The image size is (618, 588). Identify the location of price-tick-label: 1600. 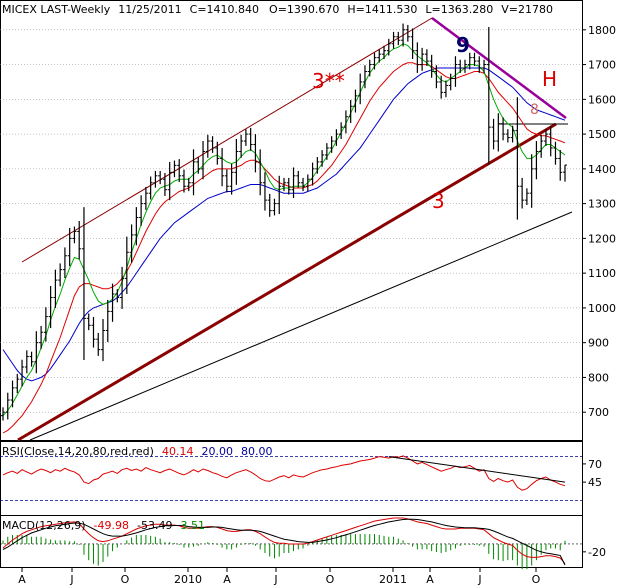
(602, 99).